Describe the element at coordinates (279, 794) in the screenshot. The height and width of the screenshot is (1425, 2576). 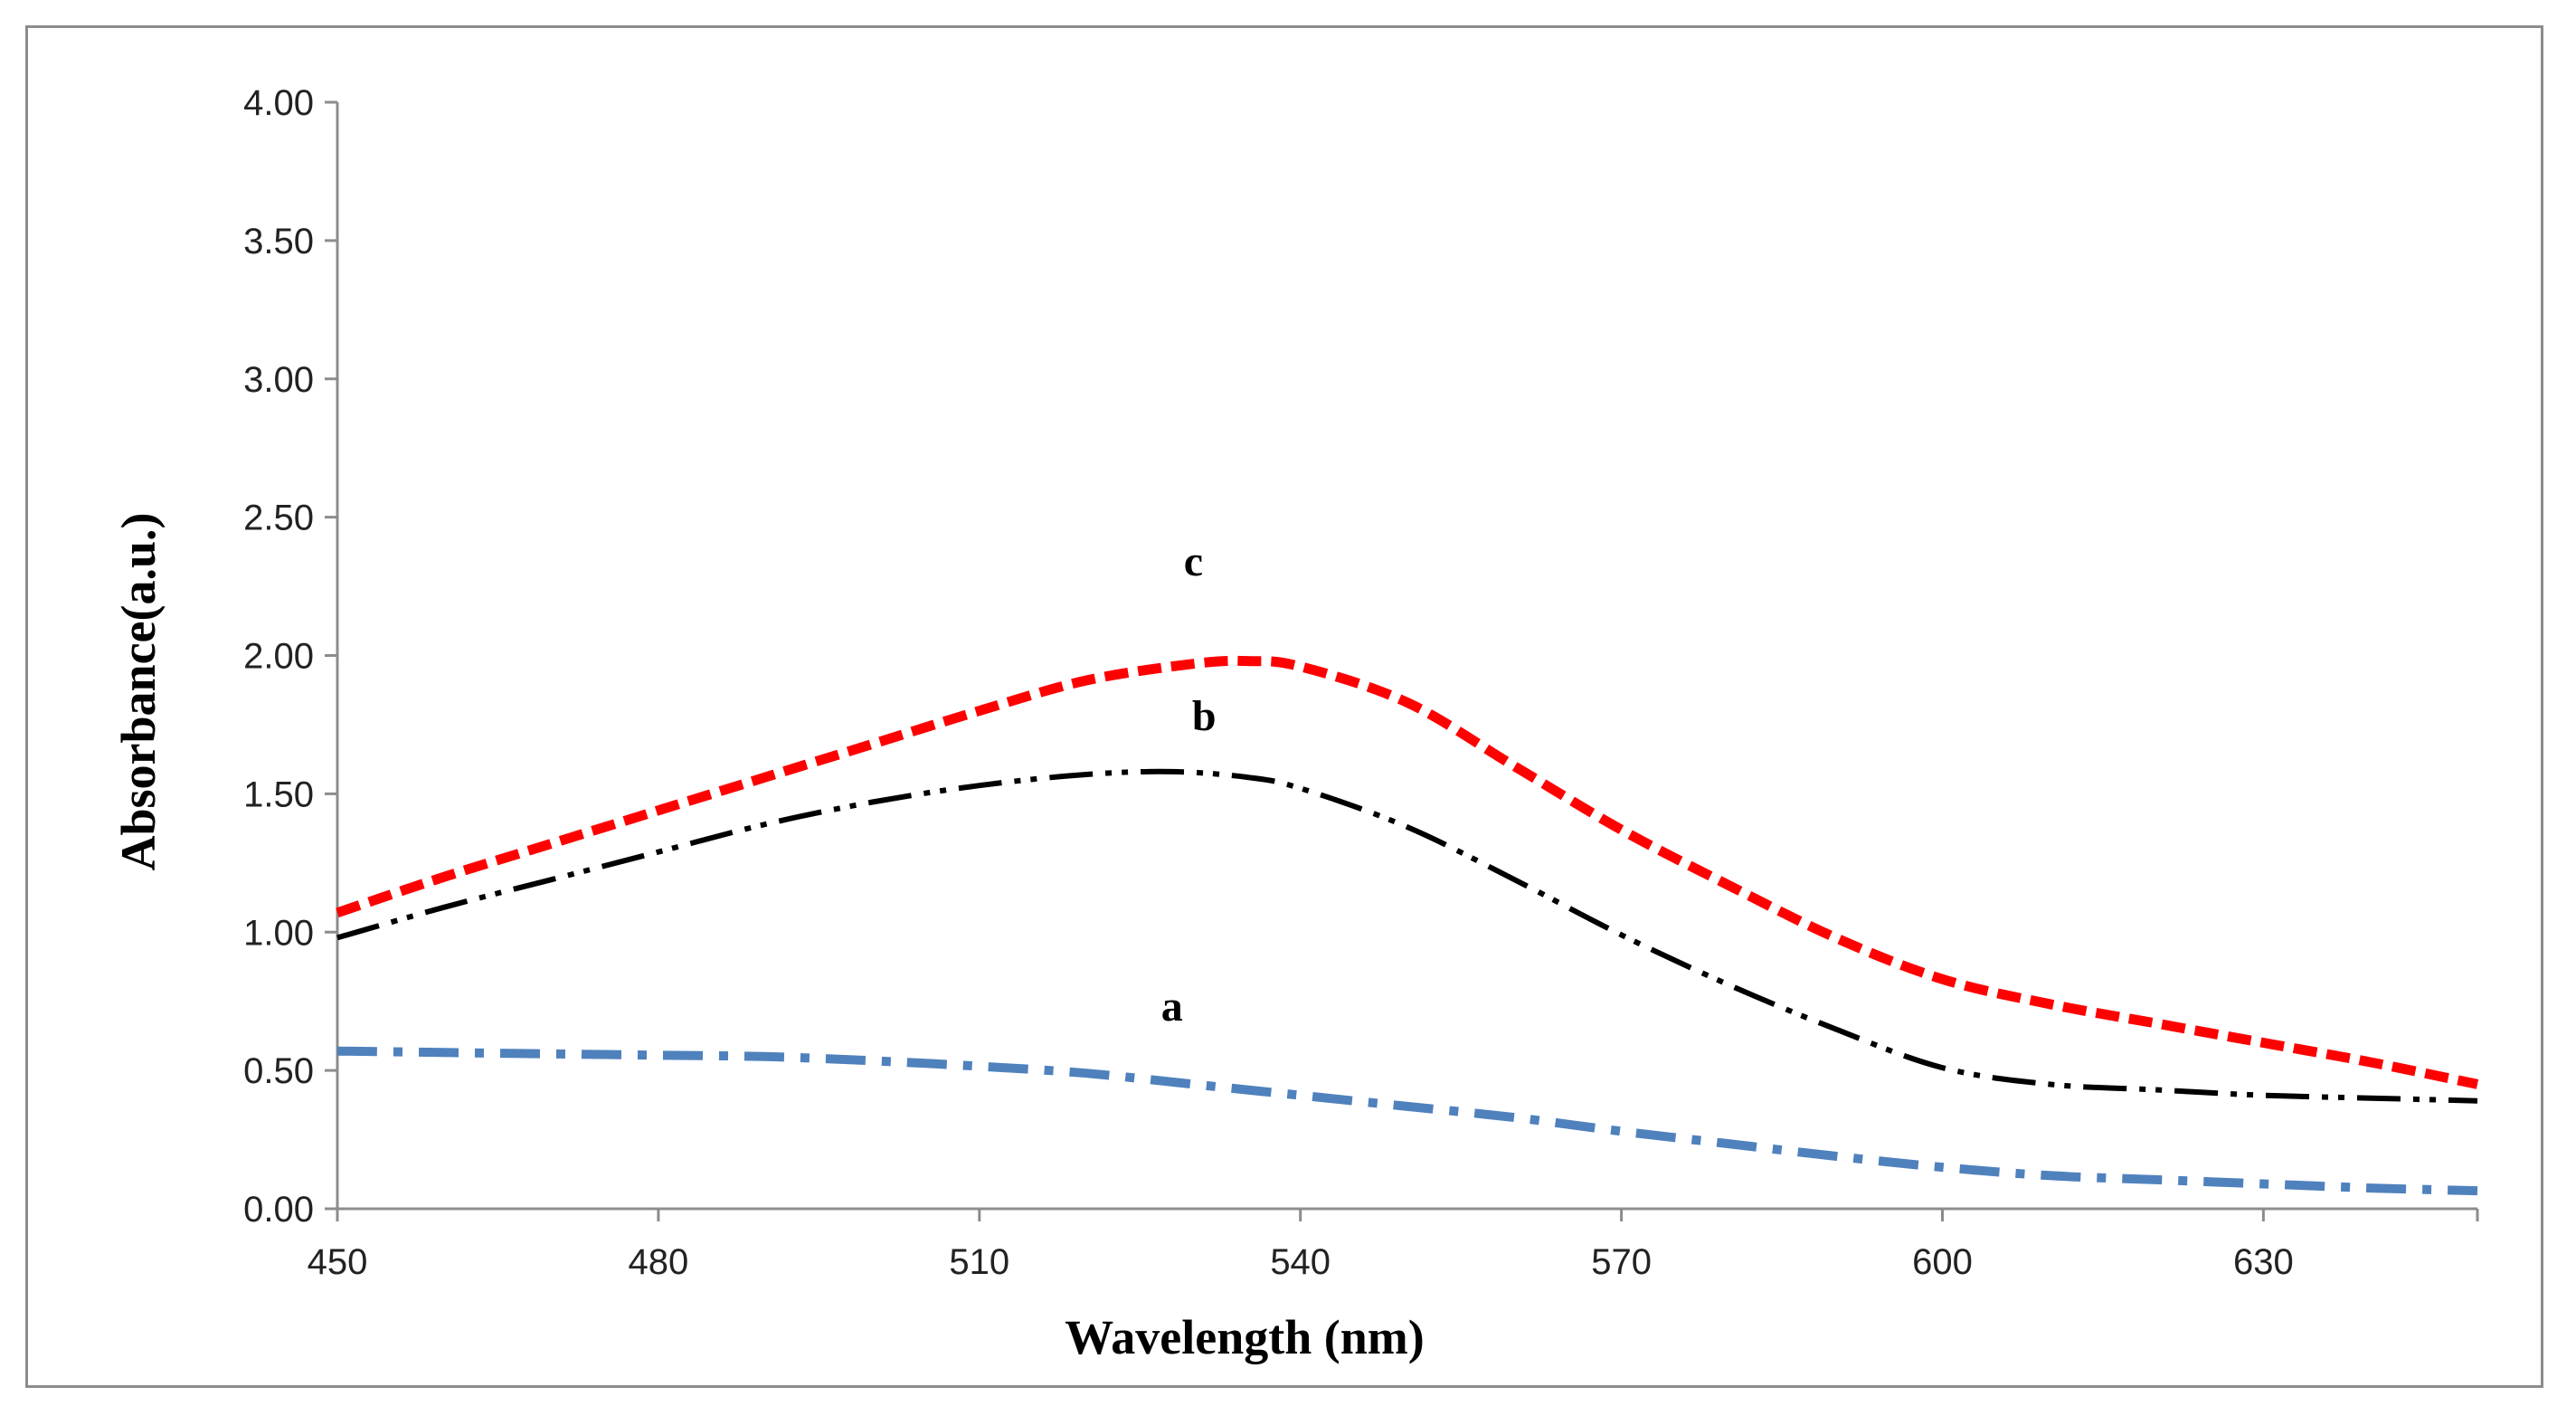
I see `y-tick-label: 1.50` at that location.